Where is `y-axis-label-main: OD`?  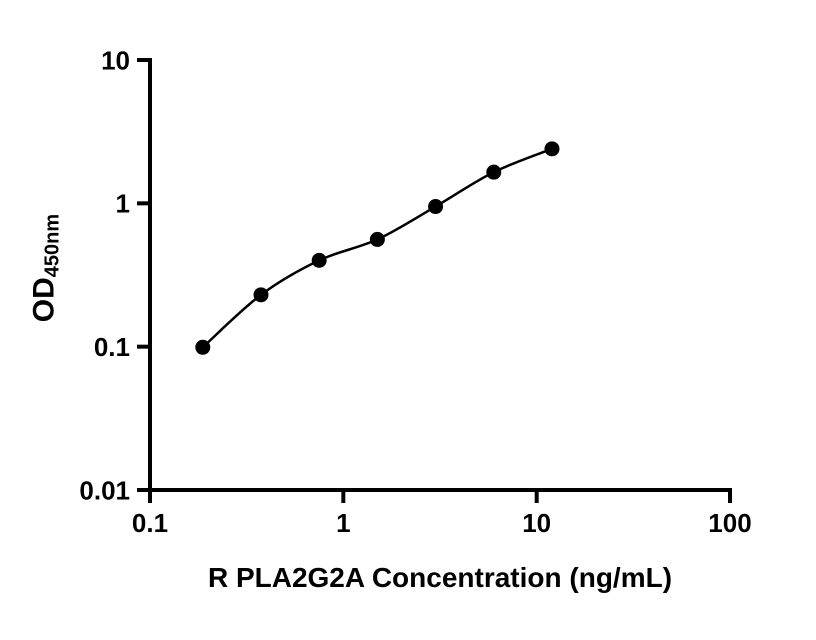 y-axis-label-main: OD is located at coordinates (44, 300).